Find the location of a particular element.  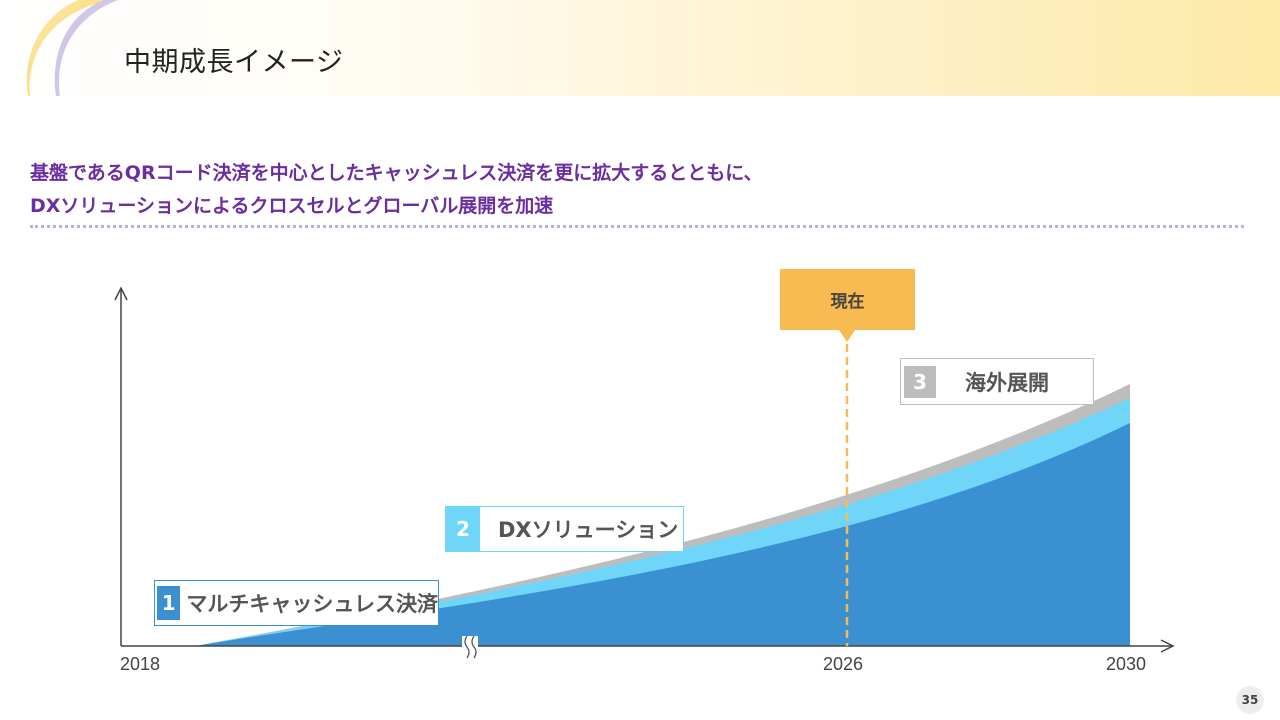

series-number-2: 2 is located at coordinates (463, 529).